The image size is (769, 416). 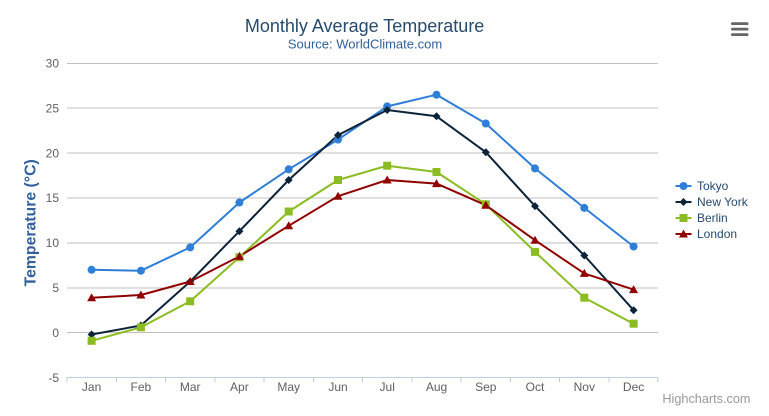 What do you see at coordinates (53, 153) in the screenshot?
I see `svg-text: 20` at bounding box center [53, 153].